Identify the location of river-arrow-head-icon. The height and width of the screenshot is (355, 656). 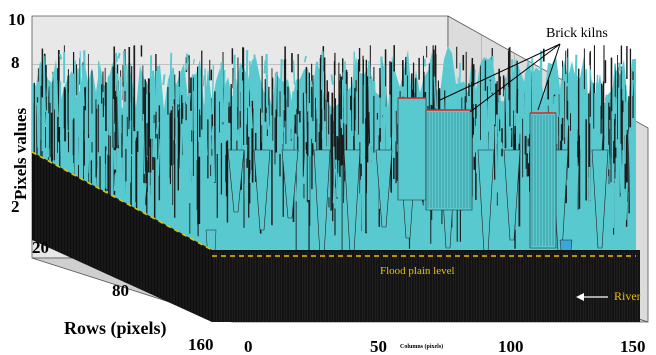
(580, 297).